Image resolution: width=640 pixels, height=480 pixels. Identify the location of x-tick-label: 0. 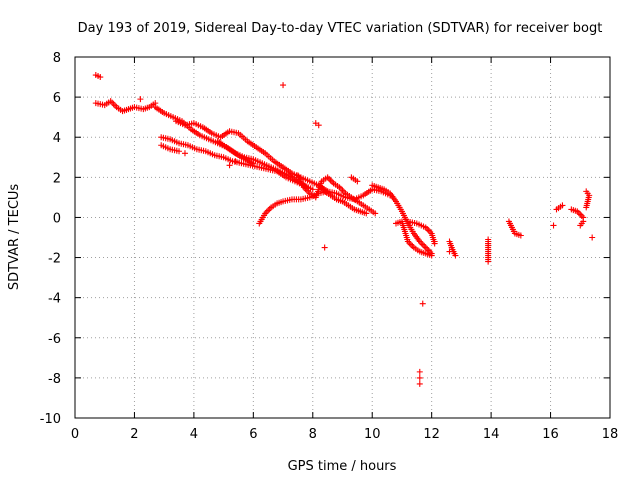
(75, 434).